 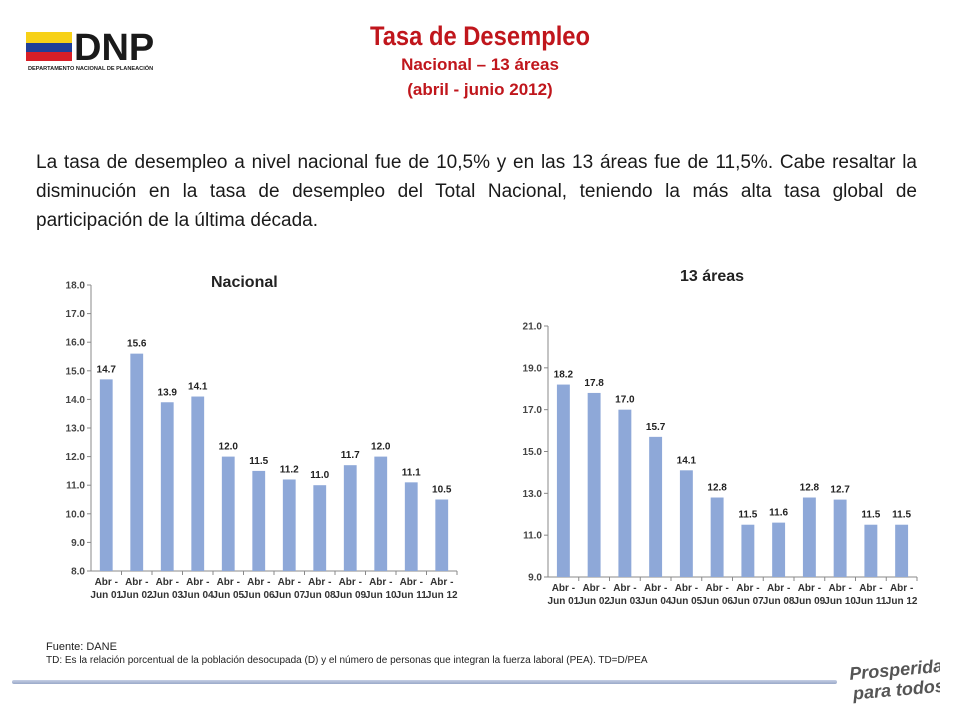 What do you see at coordinates (712, 276) in the screenshot?
I see `chart-title-13-areas: 13 áreas` at bounding box center [712, 276].